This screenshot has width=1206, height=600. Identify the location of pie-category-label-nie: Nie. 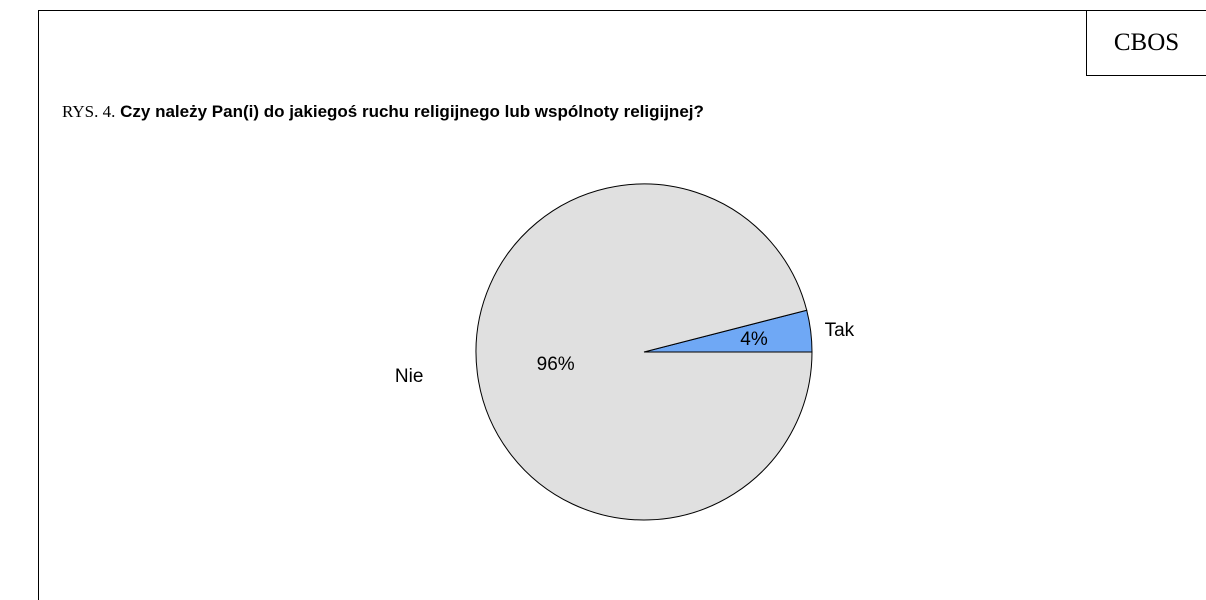
(409, 376).